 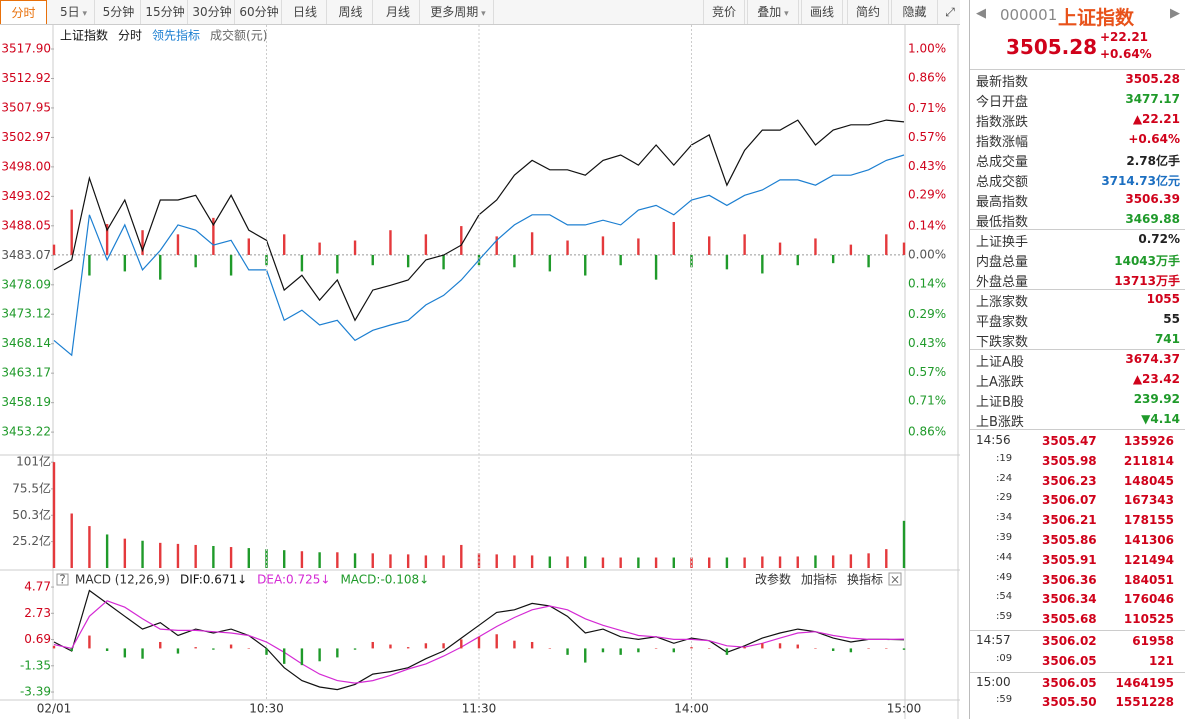 I want to click on tab: 30分钟, so click(x=212, y=12).